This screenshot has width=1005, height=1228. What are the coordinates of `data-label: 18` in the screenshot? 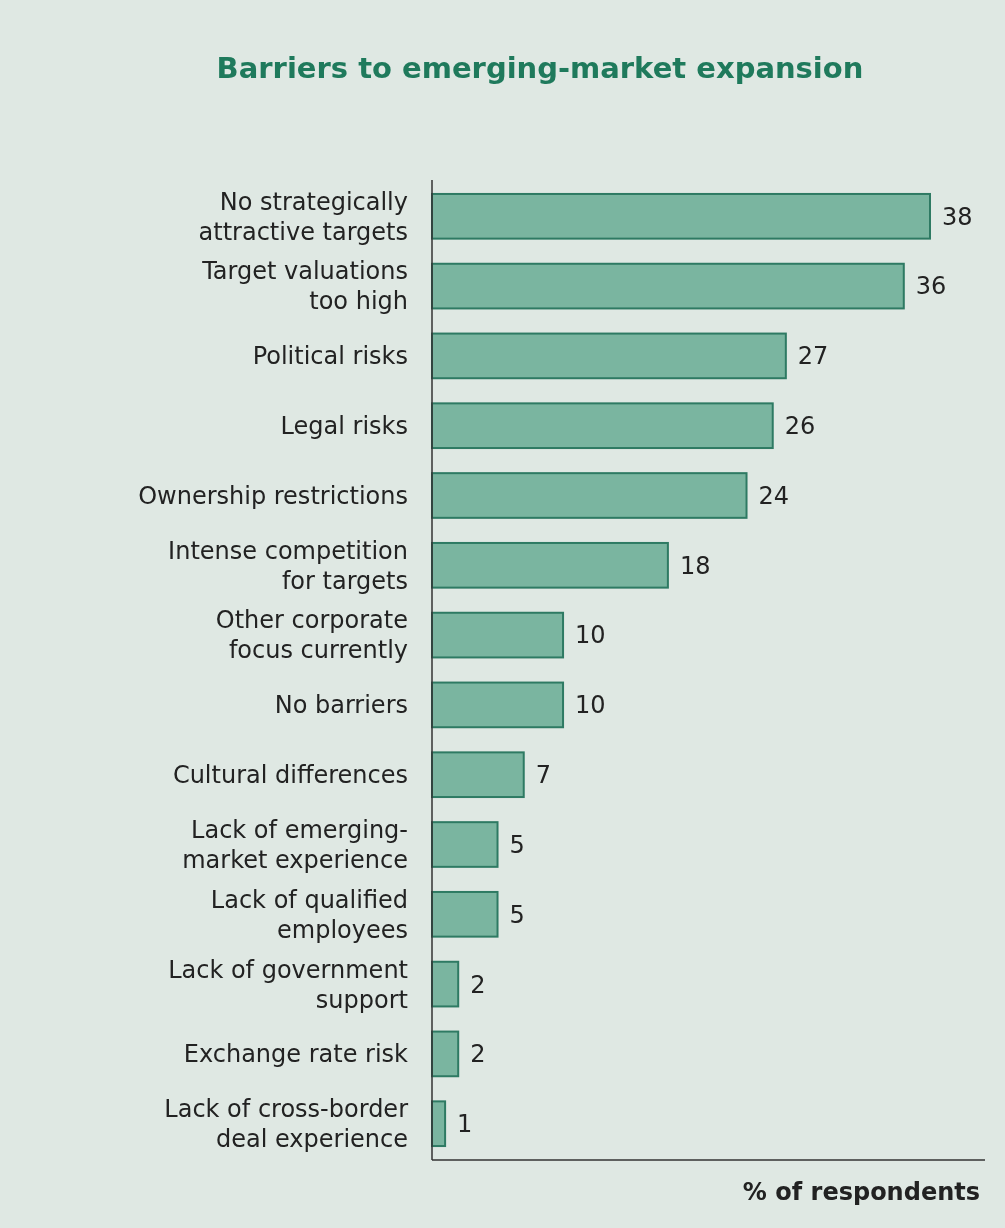 It's located at (695, 565).